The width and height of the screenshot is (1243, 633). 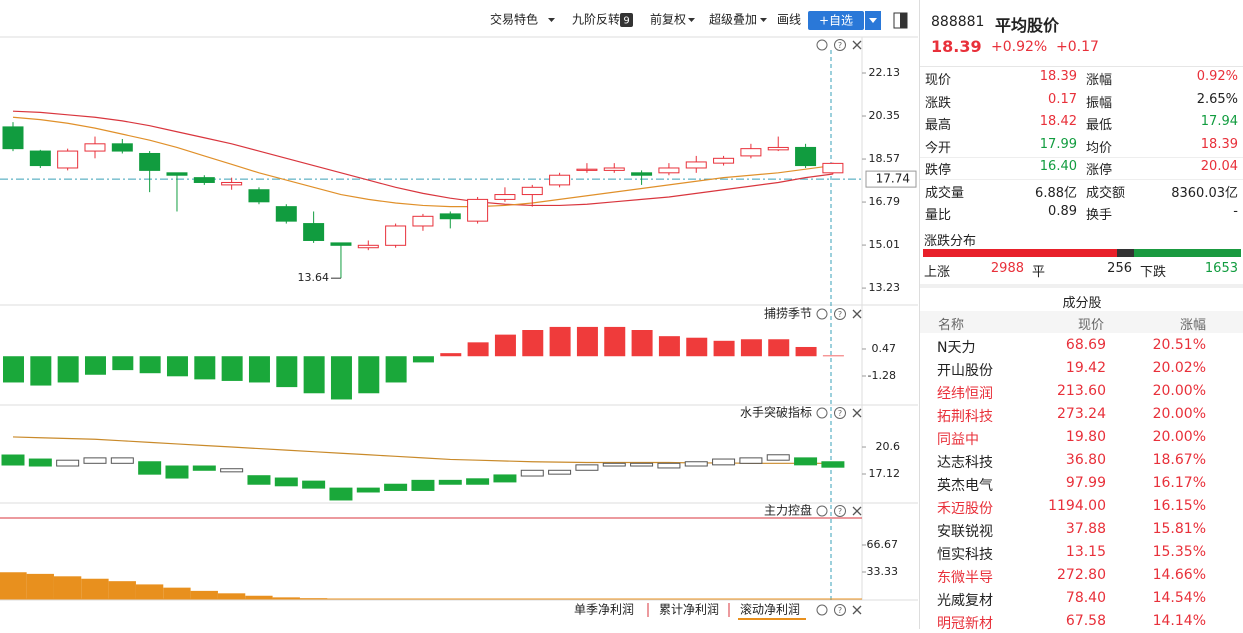 I want to click on quote-label: 涨跌, so click(x=938, y=103).